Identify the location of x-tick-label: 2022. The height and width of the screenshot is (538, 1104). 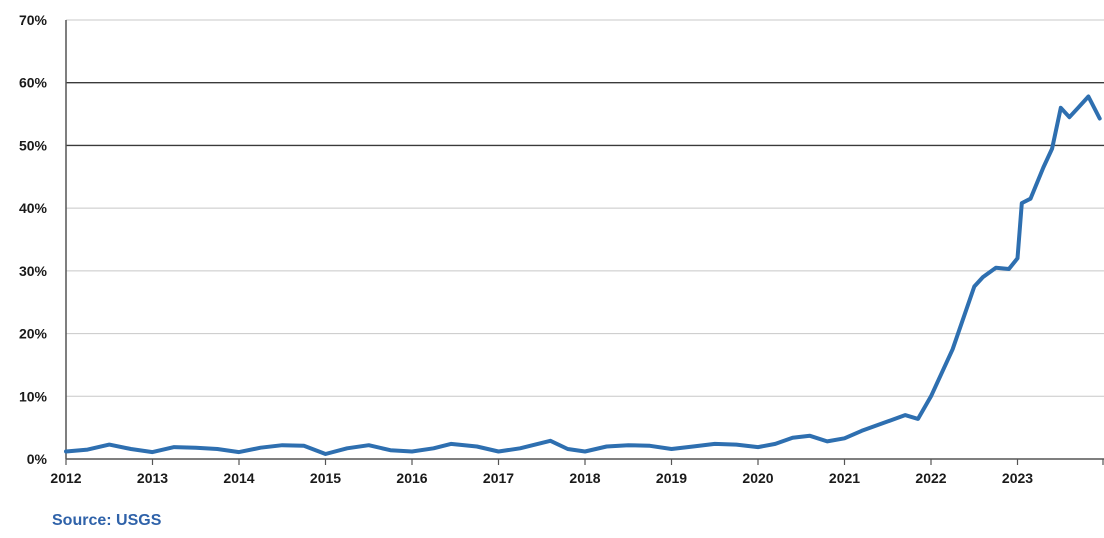
(930, 478).